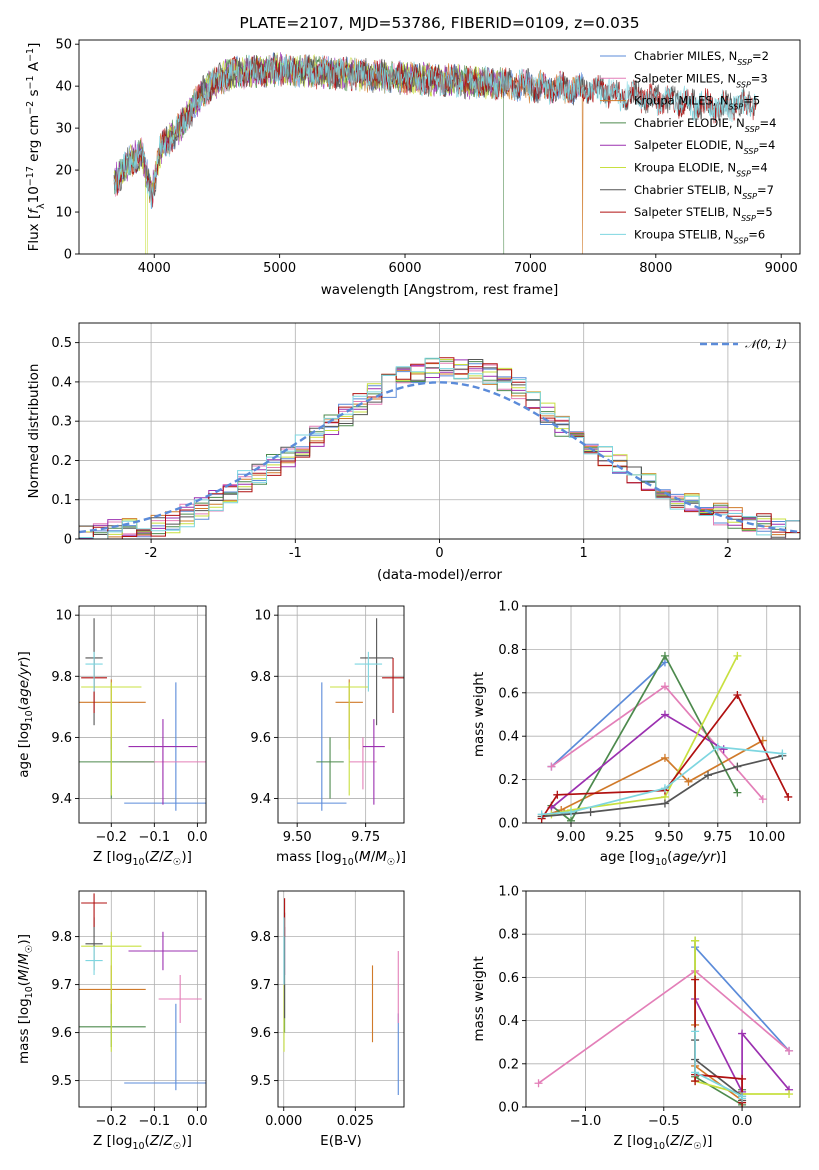 This screenshot has height=1170, width=819. Describe the element at coordinates (781, 268) in the screenshot. I see `x-tick-label: 9000` at that location.